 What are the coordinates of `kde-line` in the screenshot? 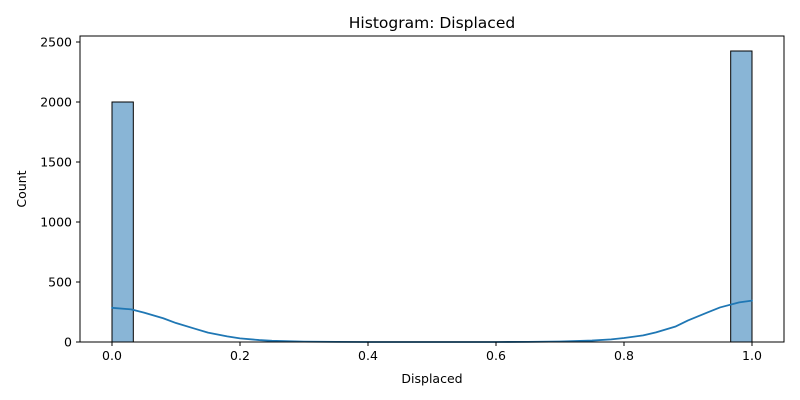 It's located at (432, 321).